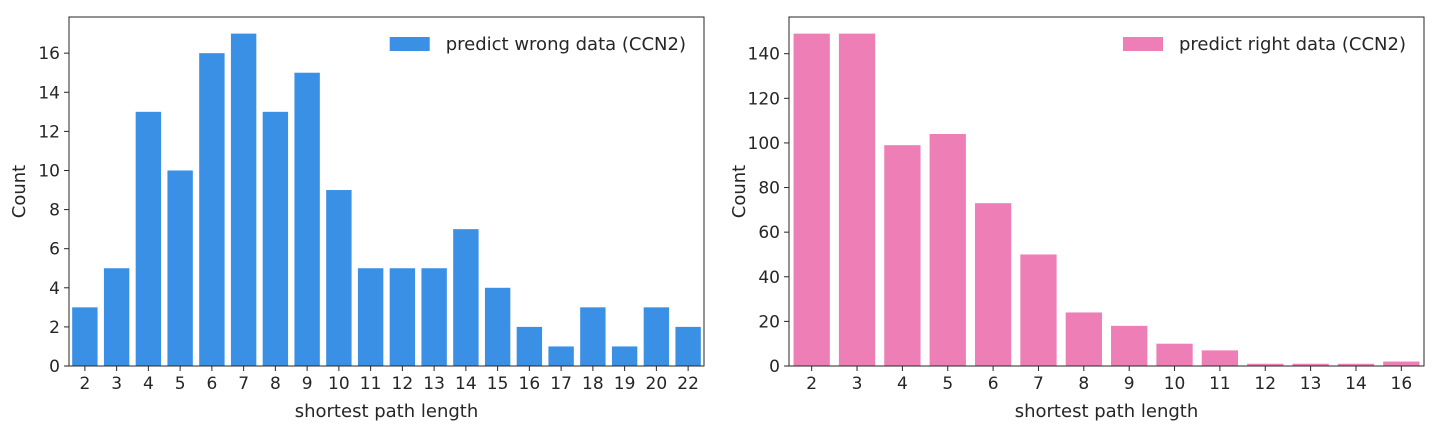 The width and height of the screenshot is (1440, 432). What do you see at coordinates (764, 144) in the screenshot?
I see `y-tick-label: 100` at bounding box center [764, 144].